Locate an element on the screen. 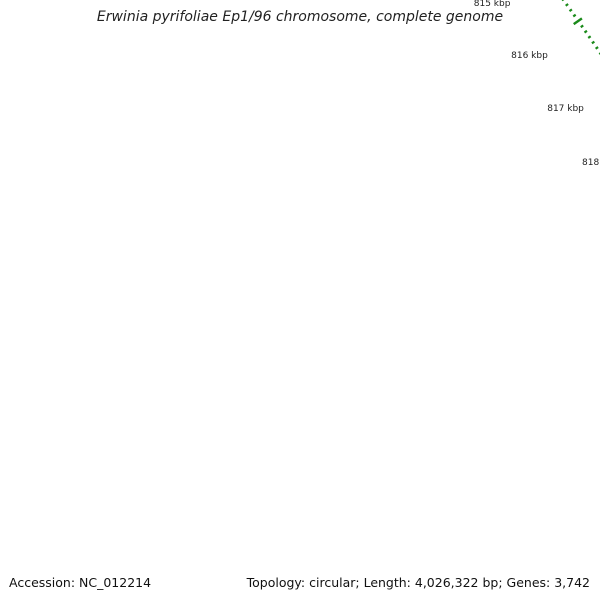  tick-label: 815 kbp is located at coordinates (492, 4).